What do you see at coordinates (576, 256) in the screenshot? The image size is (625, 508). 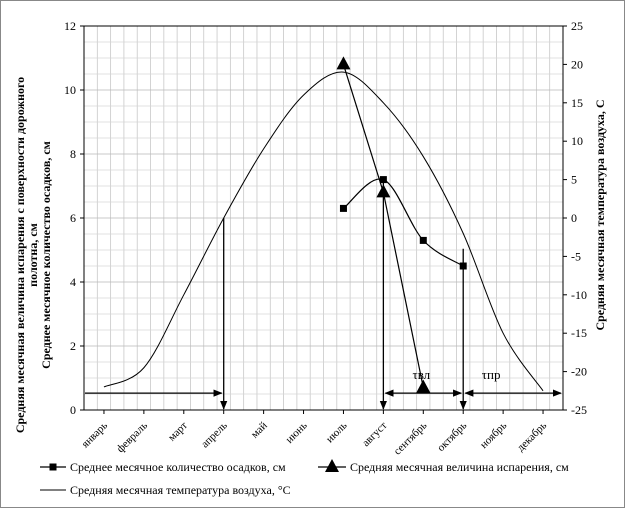 I see `y-right-tick-label: -5` at bounding box center [576, 256].